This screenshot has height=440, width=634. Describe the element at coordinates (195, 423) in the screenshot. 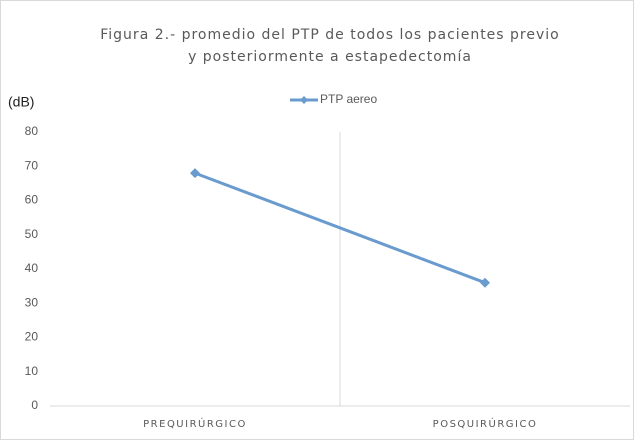

I see `x-tick-label: PREQUIRÚRGICO` at that location.